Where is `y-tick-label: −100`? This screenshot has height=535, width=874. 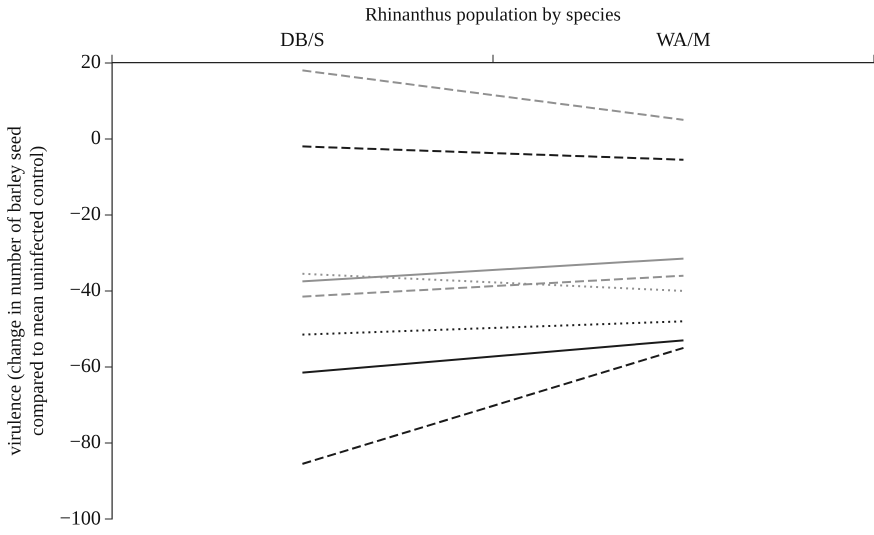 y-tick-label: −100 is located at coordinates (80, 518).